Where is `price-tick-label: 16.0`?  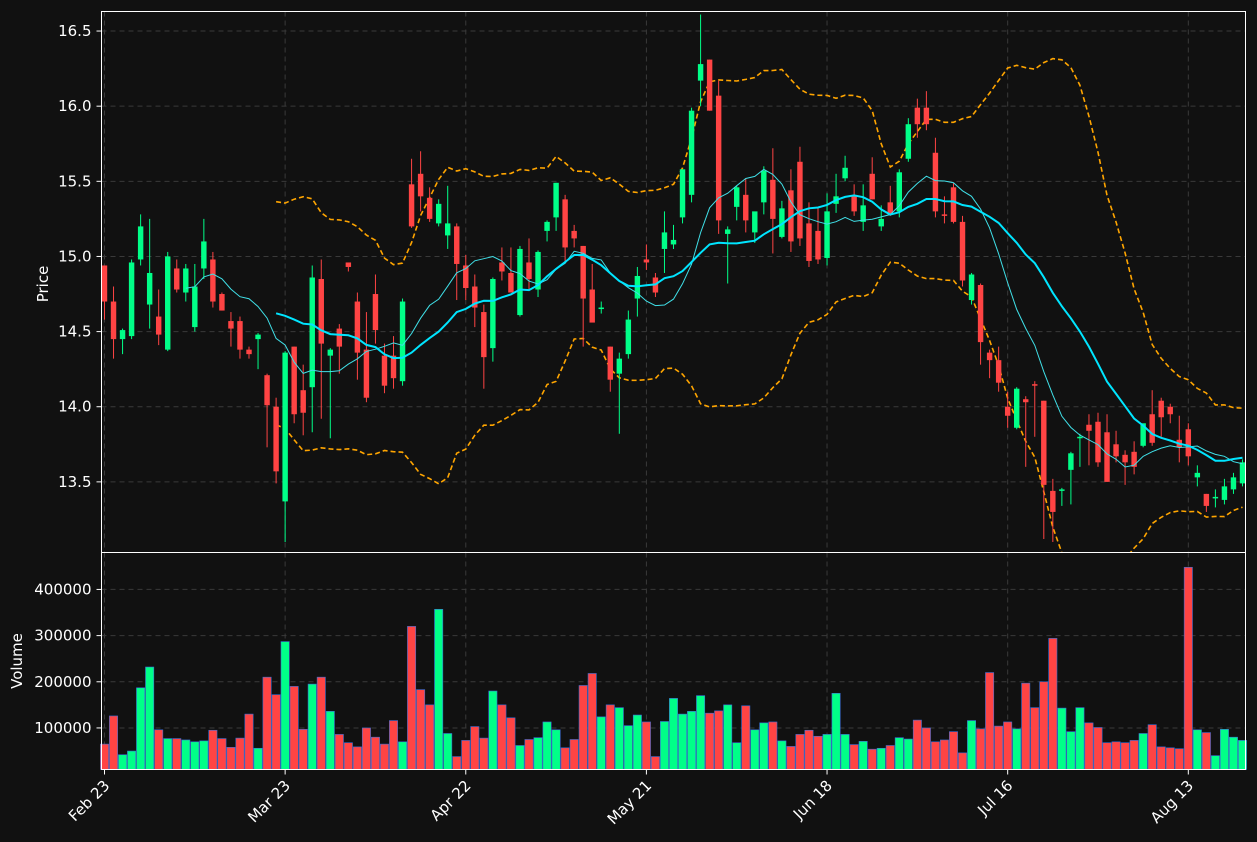 price-tick-label: 16.0 is located at coordinates (74, 106).